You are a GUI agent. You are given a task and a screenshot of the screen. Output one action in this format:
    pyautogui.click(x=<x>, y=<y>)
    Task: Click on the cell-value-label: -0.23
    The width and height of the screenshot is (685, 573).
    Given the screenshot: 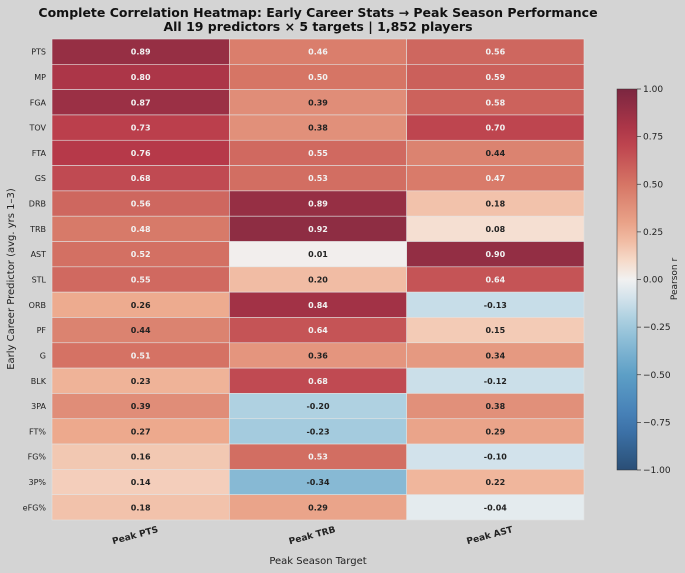 What is the action you would take?
    pyautogui.click(x=317, y=431)
    